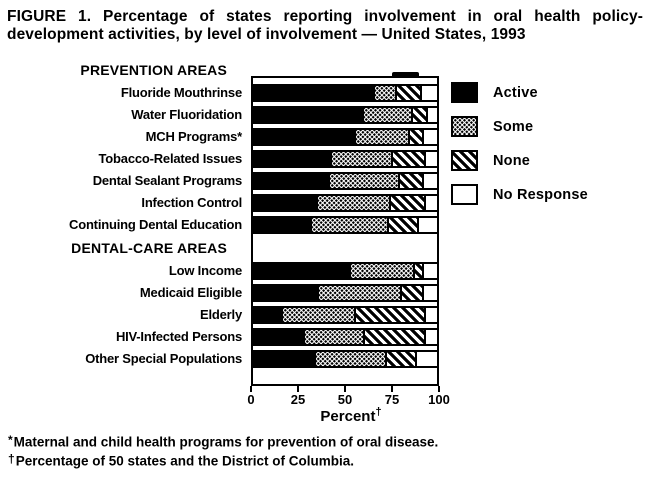 The width and height of the screenshot is (647, 481). I want to click on legend-label: Active, so click(515, 92).